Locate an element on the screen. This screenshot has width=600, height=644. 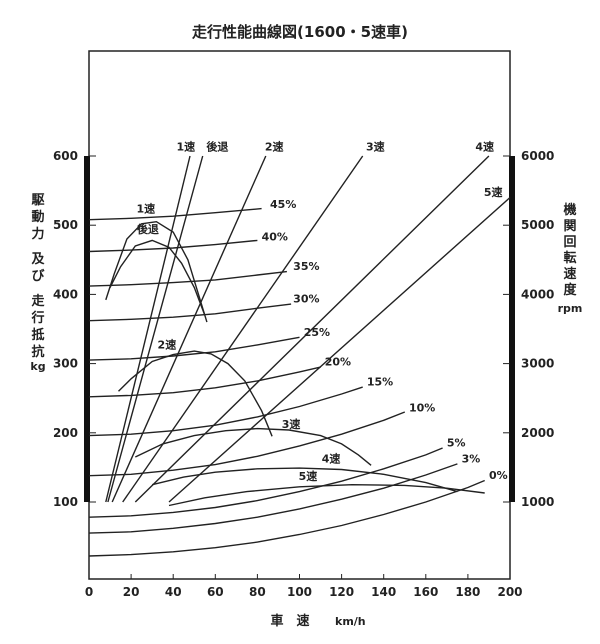
x-tick-label: 120 is located at coordinates (341, 592).